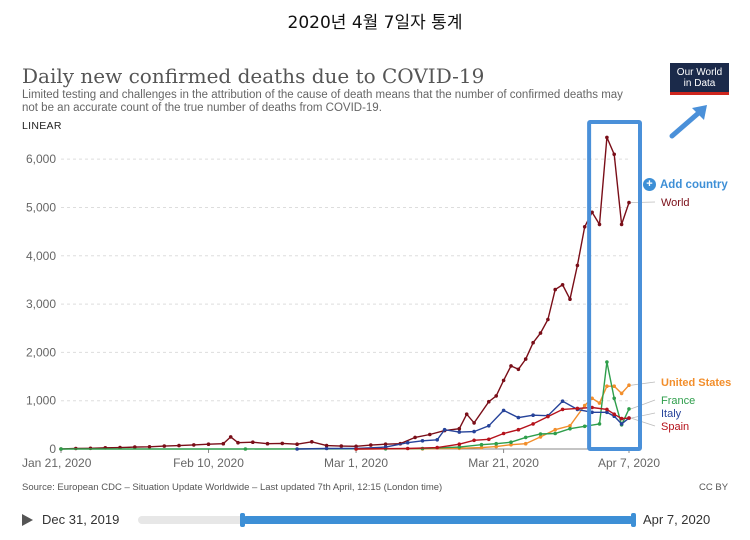 Image resolution: width=750 pixels, height=540 pixels. I want to click on logo-line-2: in Data, so click(699, 83).